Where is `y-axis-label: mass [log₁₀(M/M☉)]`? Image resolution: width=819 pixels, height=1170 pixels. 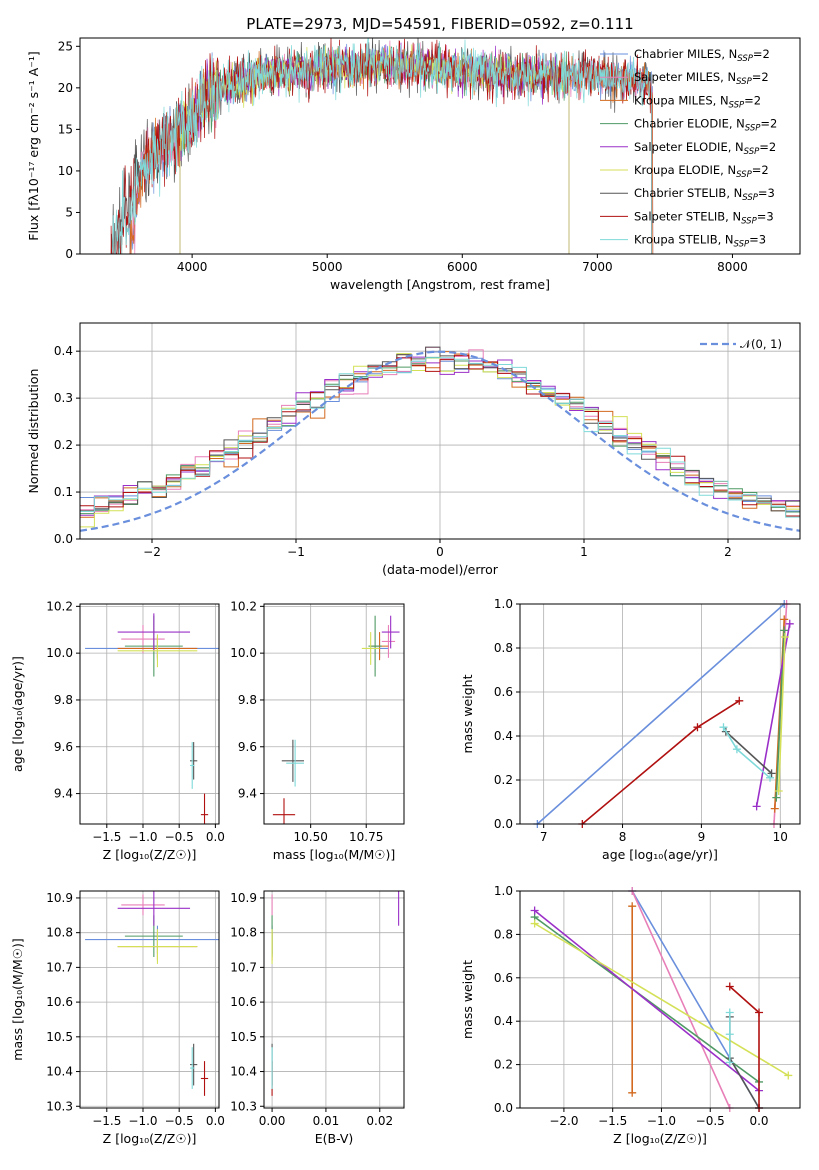 y-axis-label: mass [log₁₀(M/M☉)] is located at coordinates (17, 999).